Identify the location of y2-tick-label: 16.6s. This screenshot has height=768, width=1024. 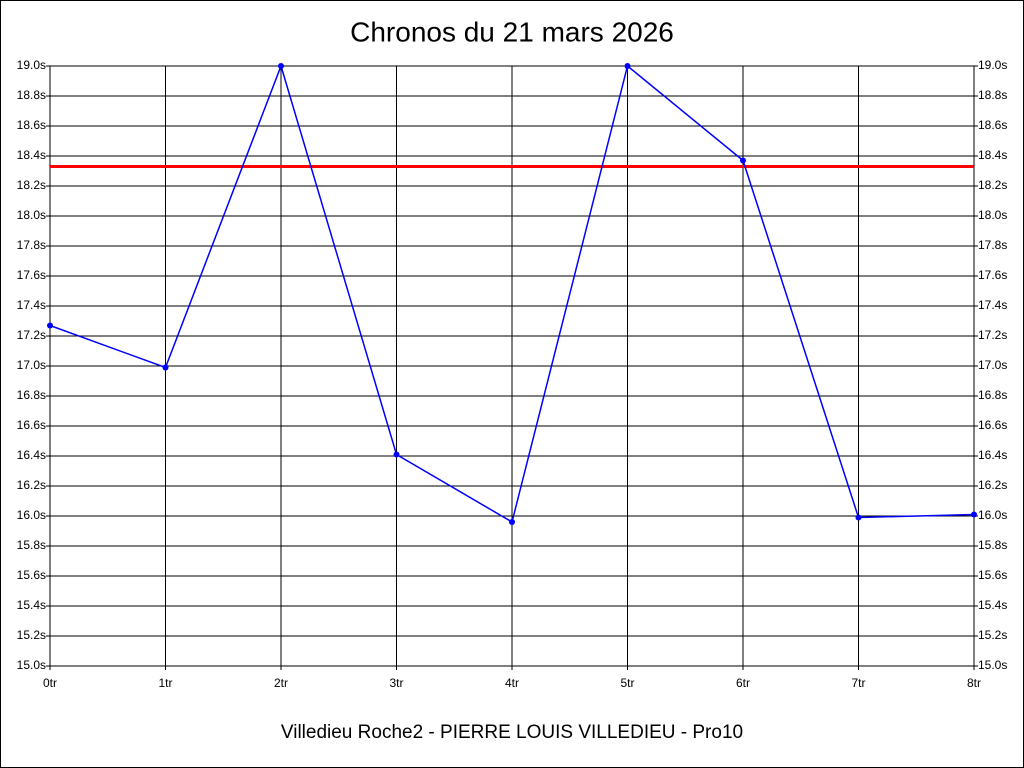
(992, 425).